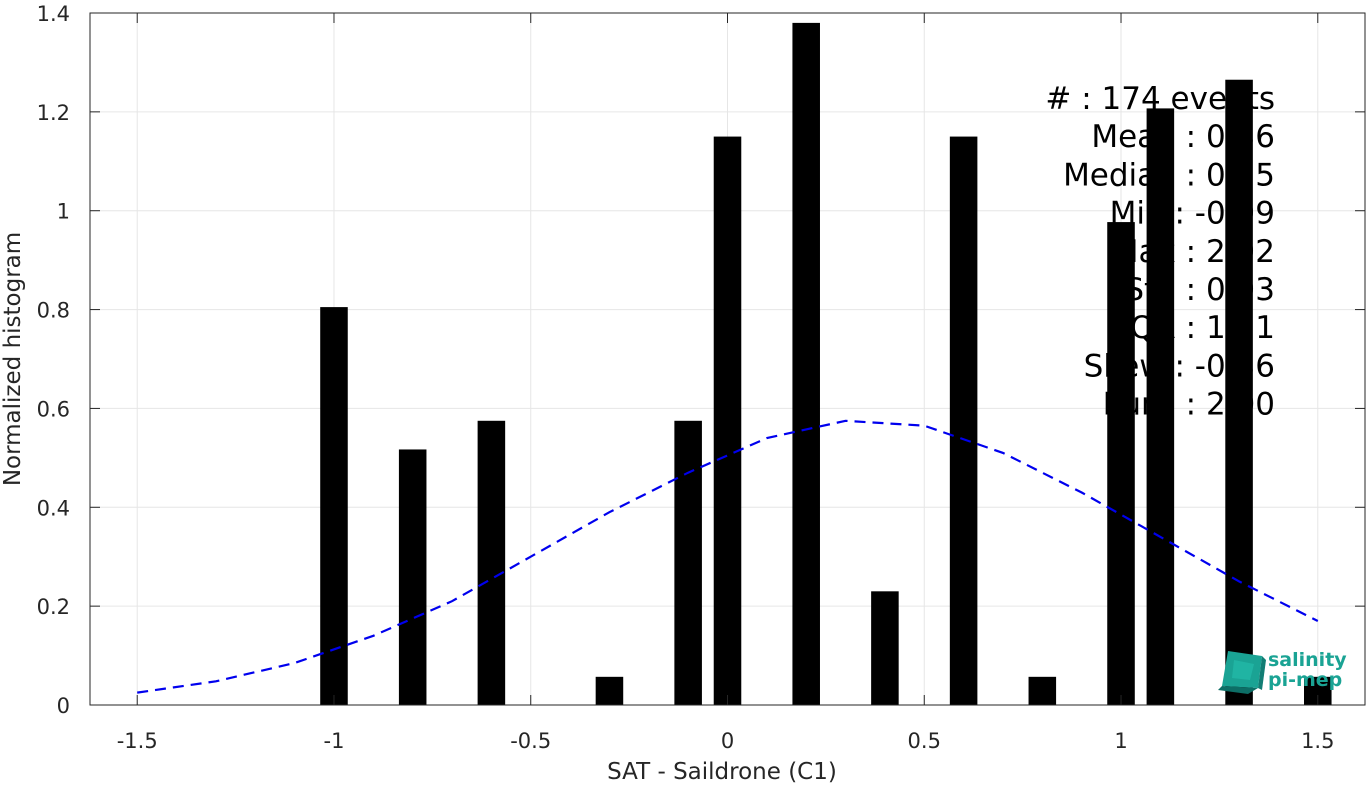 The image size is (1367, 785). What do you see at coordinates (53, 409) in the screenshot?
I see `y-tick-label: 0.6` at bounding box center [53, 409].